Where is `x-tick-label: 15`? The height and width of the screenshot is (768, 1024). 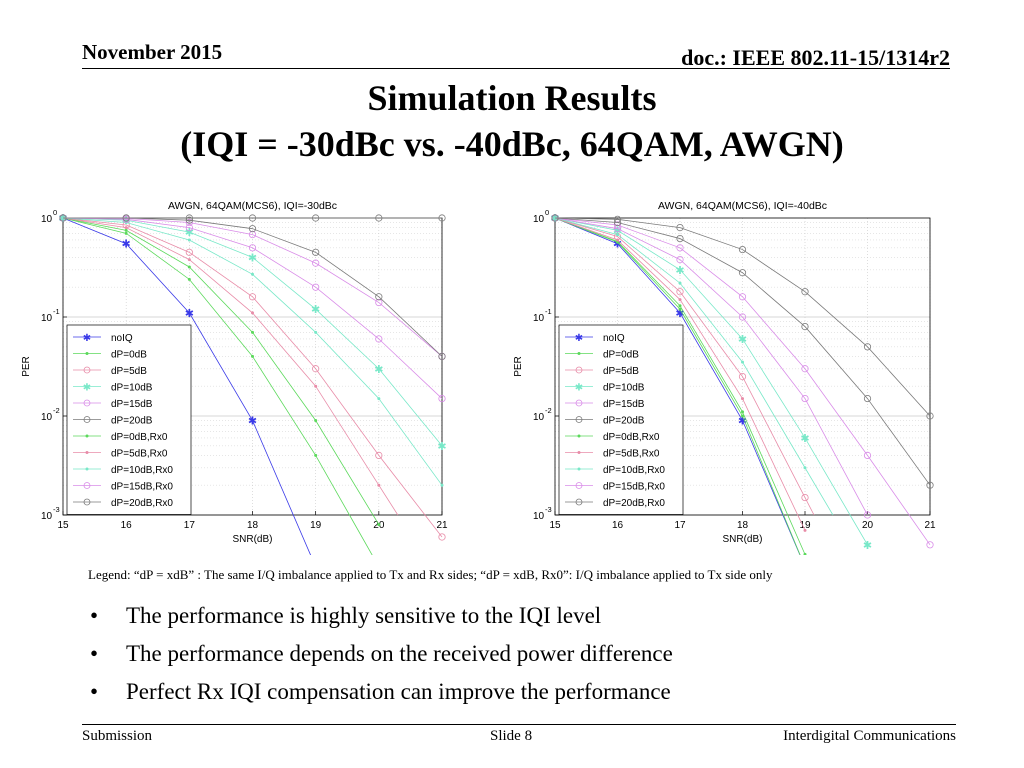 x-tick-label: 15 is located at coordinates (63, 525).